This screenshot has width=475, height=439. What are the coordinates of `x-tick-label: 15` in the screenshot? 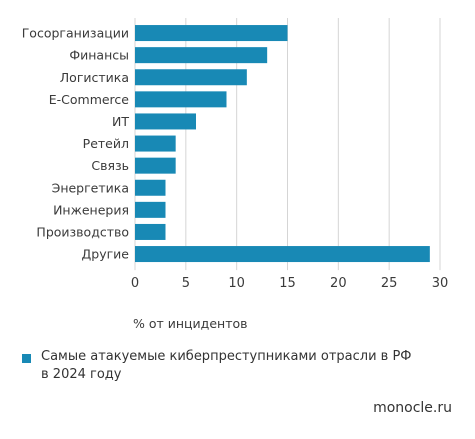 It's located at (287, 283).